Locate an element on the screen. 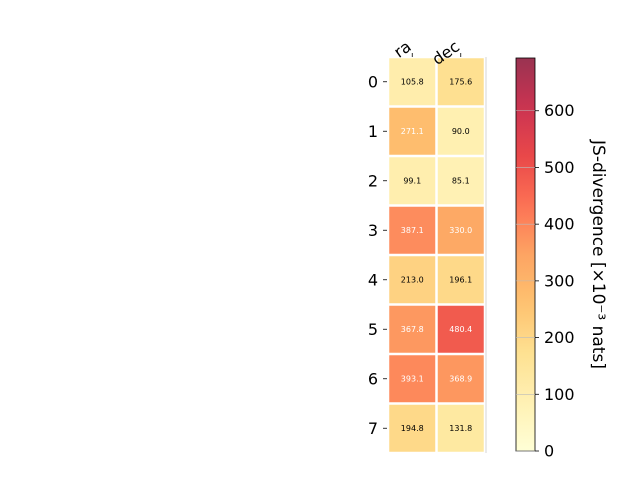 Image resolution: width=640 pixels, height=480 pixels. cell-value-label: 90.0 is located at coordinates (461, 131).